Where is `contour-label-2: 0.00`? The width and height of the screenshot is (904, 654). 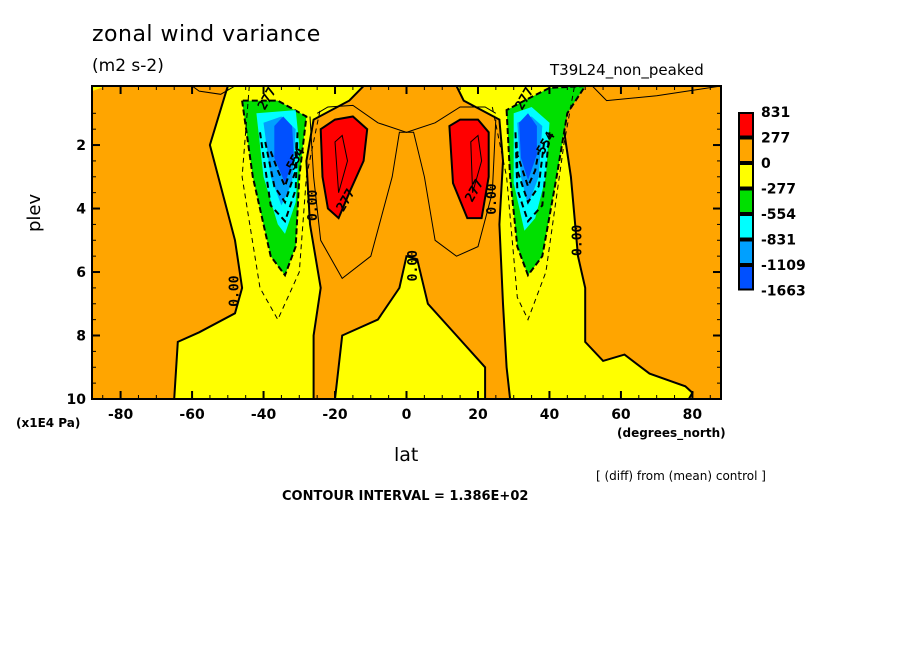 contour-label-2: 0.00 is located at coordinates (313, 205).